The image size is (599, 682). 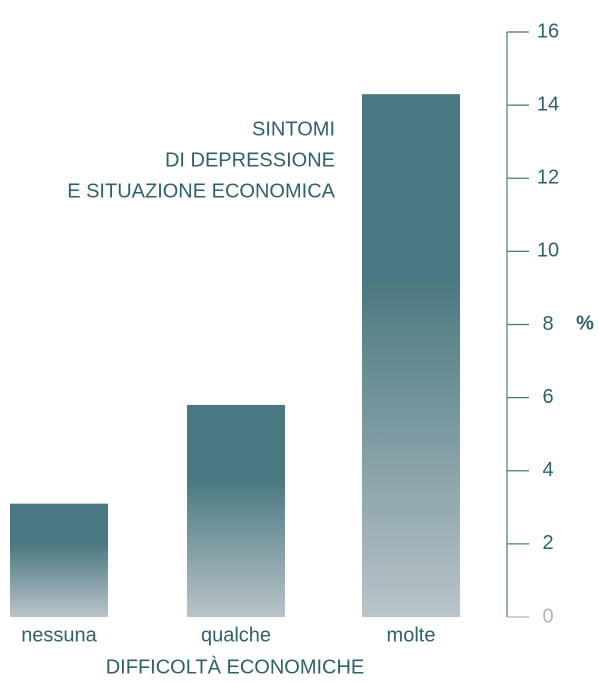 I want to click on x-tick-label: nessuna, so click(x=59, y=635).